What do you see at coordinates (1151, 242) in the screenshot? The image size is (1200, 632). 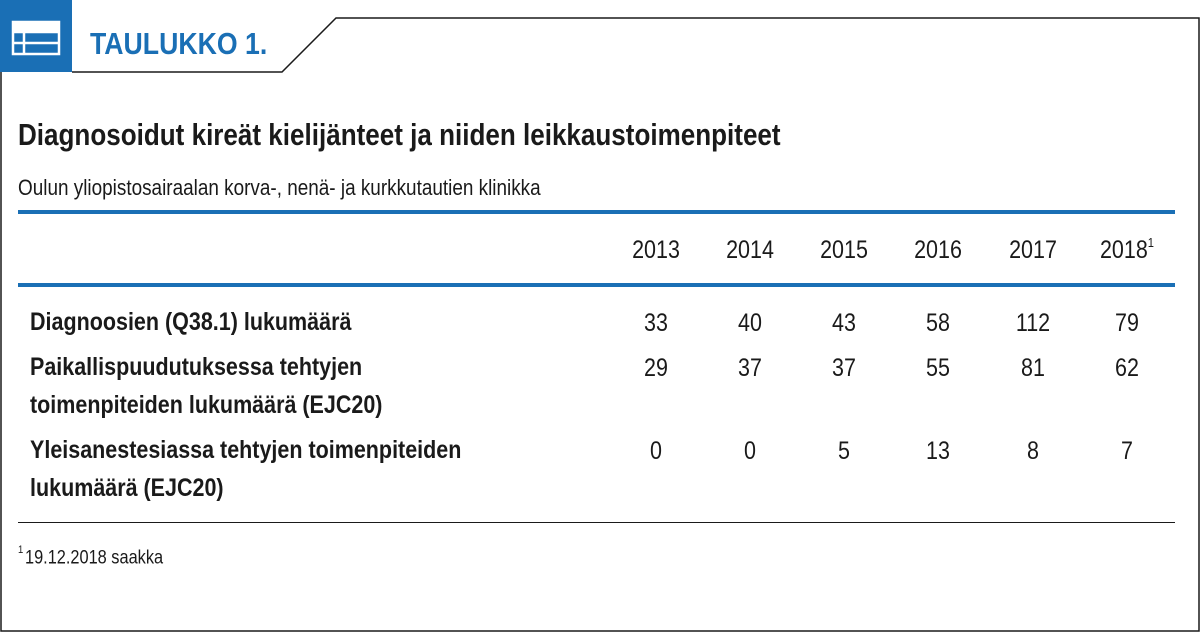 I see `column-footnote-mark: 1` at bounding box center [1151, 242].